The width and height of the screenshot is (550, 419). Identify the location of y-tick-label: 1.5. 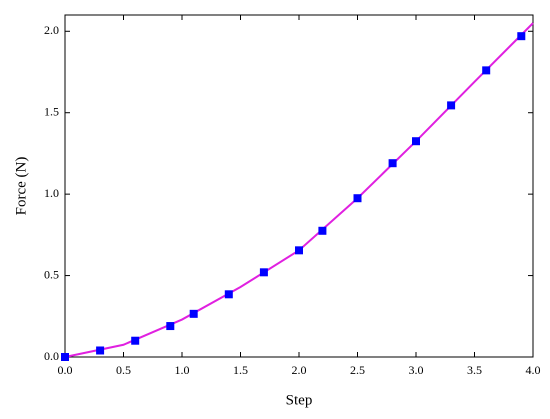
(51, 111).